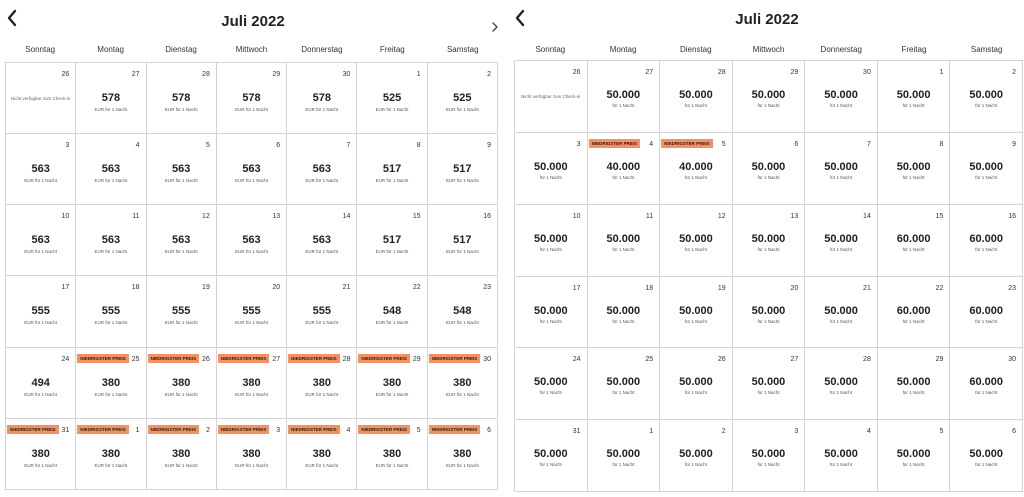 Image resolution: width=1024 pixels, height=497 pixels. I want to click on day-cell: 5 563 EUR für 1 Nacht, so click(181, 170).